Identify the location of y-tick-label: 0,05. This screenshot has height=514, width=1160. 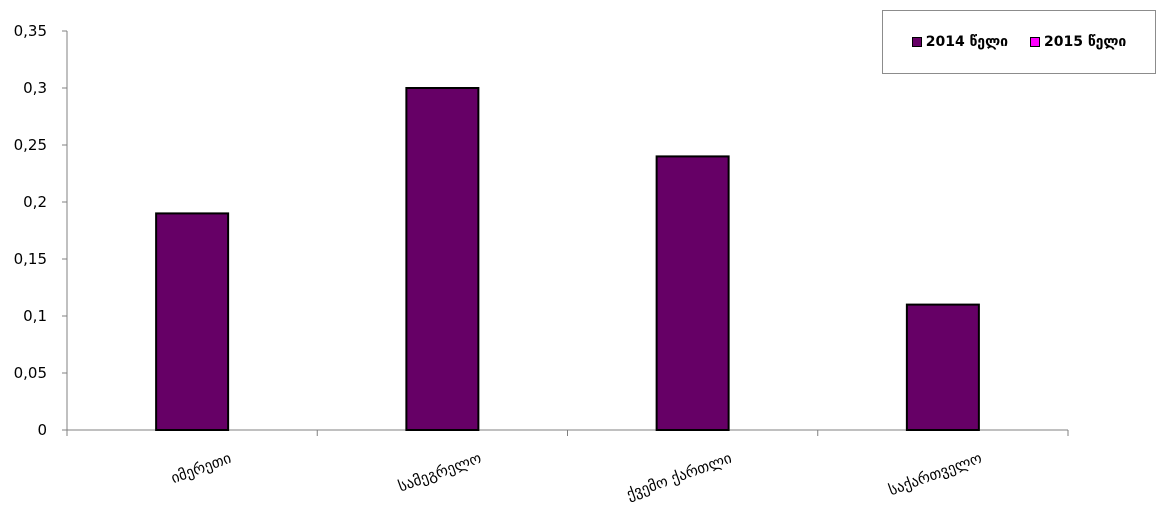
(30, 373).